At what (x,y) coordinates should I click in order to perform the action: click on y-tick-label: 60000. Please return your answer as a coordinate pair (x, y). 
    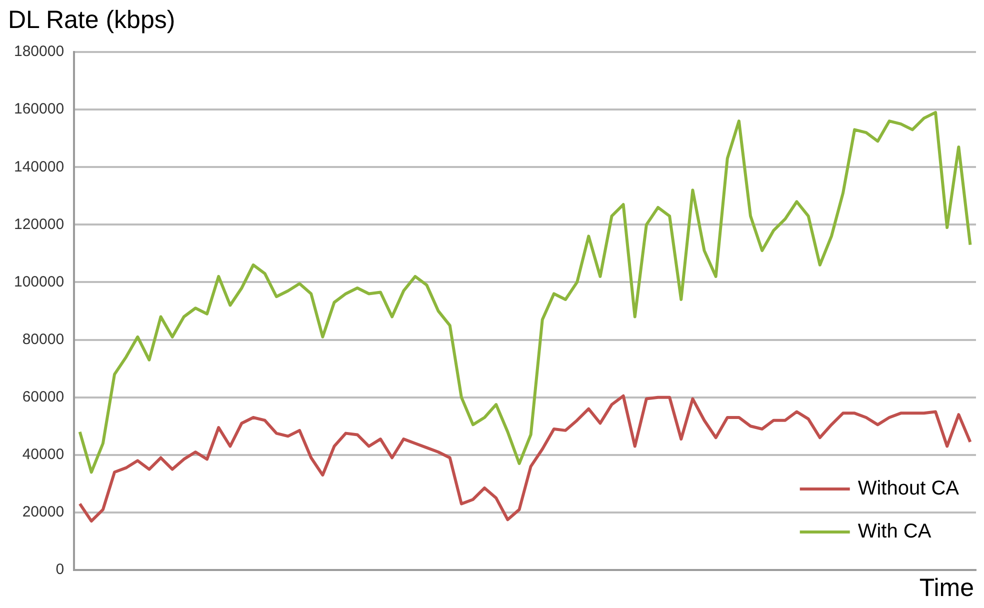
    Looking at the image, I should click on (43, 397).